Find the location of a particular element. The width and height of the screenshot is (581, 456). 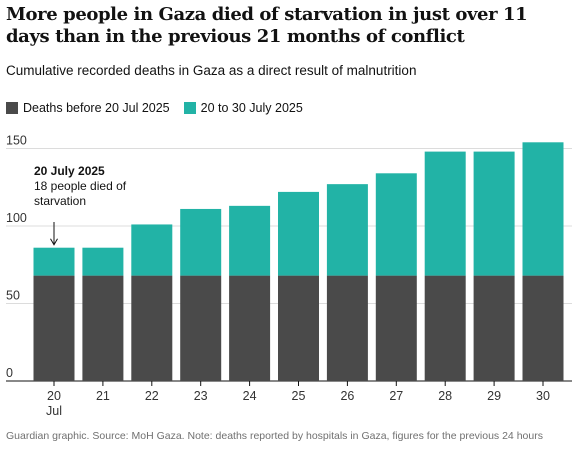

legend-item-before: Deaths before 20 Jul 2025 is located at coordinates (88, 108).